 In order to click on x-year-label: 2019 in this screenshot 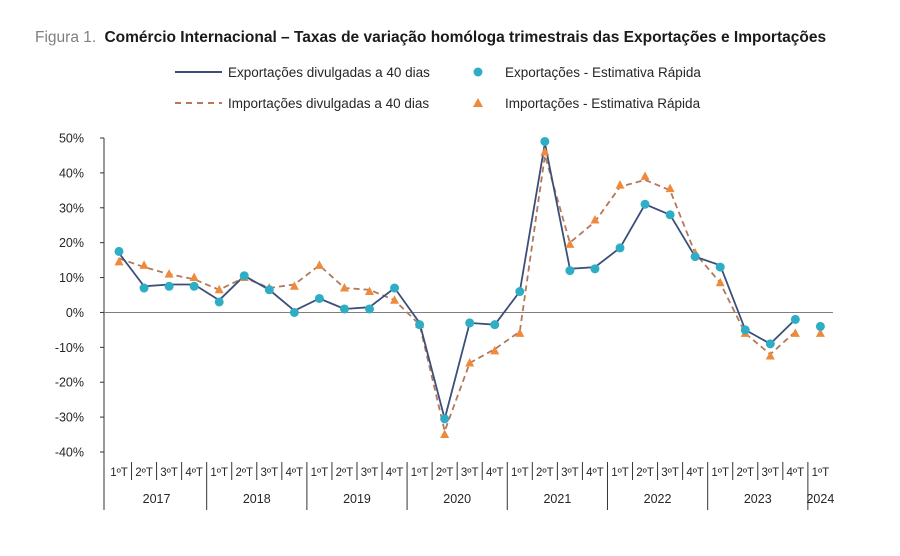, I will do `click(357, 499)`.